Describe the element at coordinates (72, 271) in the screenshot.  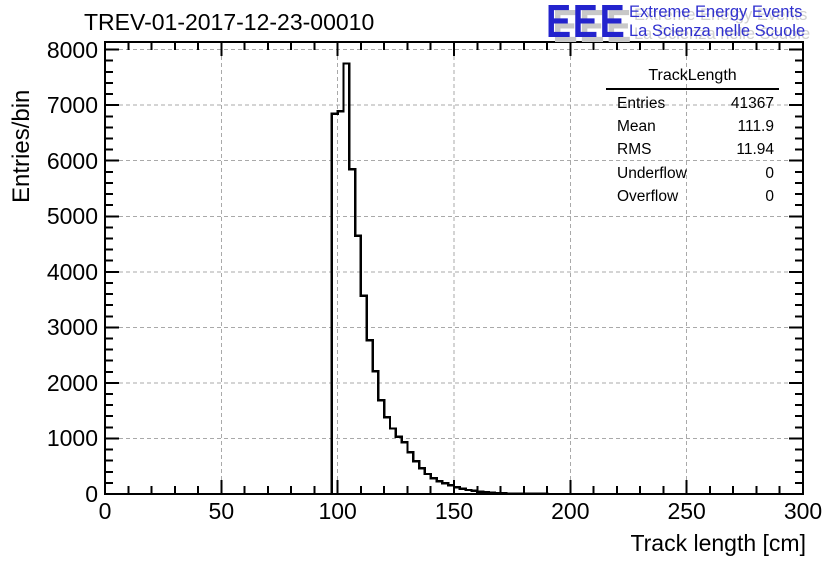
I see `y-tick-label: 4000` at that location.